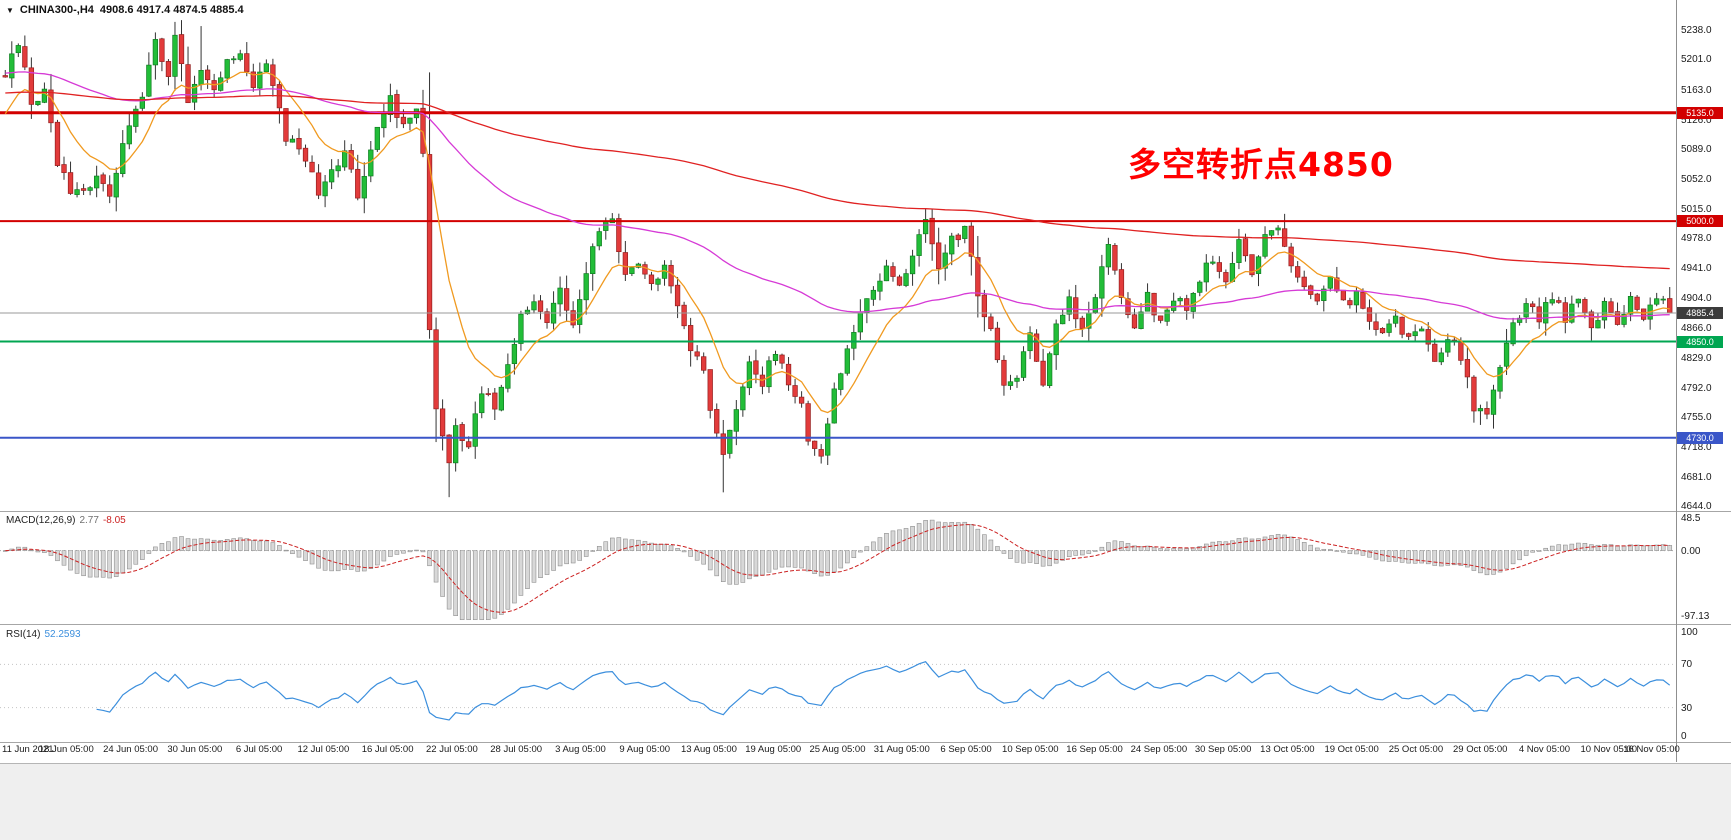  What do you see at coordinates (1651, 749) in the screenshot?
I see `time-tick-label: 16 Nov 05:00` at bounding box center [1651, 749].